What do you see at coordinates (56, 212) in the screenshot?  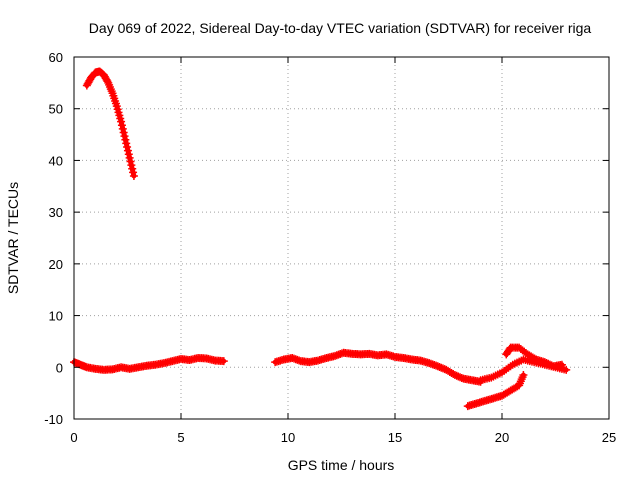 I see `y-tick-label: 30` at bounding box center [56, 212].